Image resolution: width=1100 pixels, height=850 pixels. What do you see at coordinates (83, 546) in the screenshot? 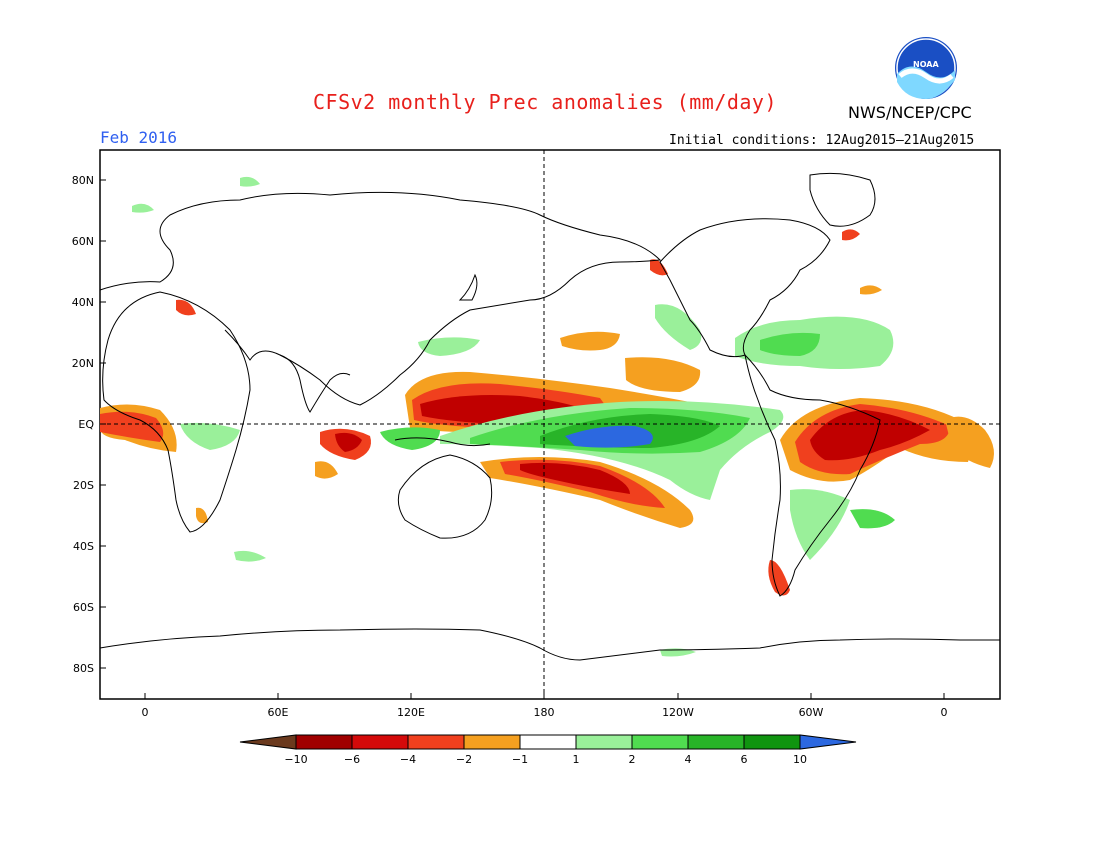
I see `lat-label: 40S` at bounding box center [83, 546].